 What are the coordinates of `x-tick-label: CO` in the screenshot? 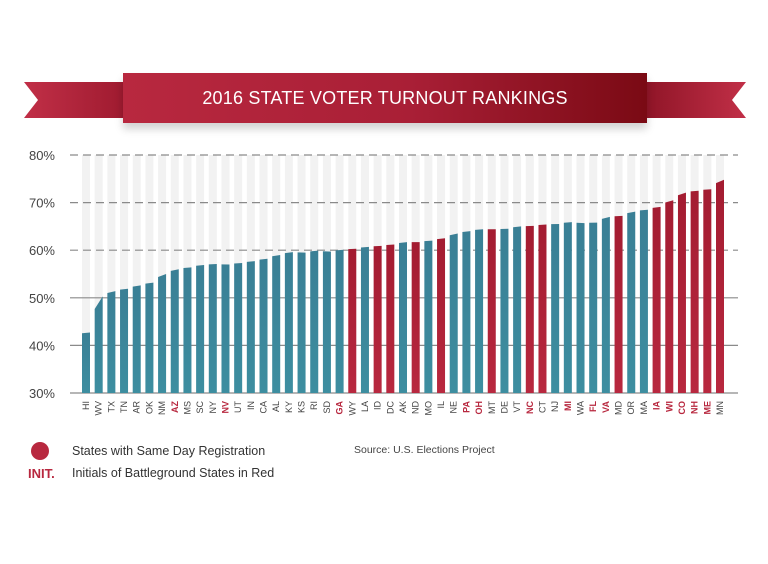 It's located at (682, 408).